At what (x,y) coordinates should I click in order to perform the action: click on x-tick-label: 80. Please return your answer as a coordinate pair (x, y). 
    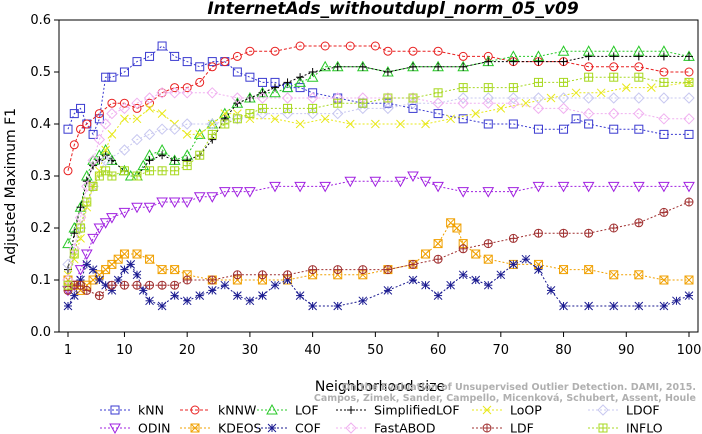
    Looking at the image, I should click on (563, 350).